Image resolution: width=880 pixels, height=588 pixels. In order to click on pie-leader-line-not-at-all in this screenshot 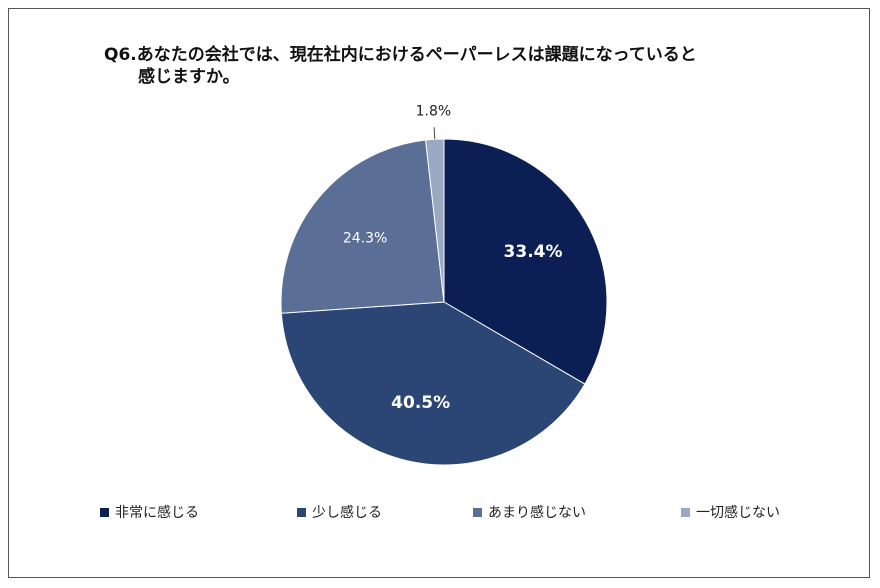, I will do `click(434, 133)`.